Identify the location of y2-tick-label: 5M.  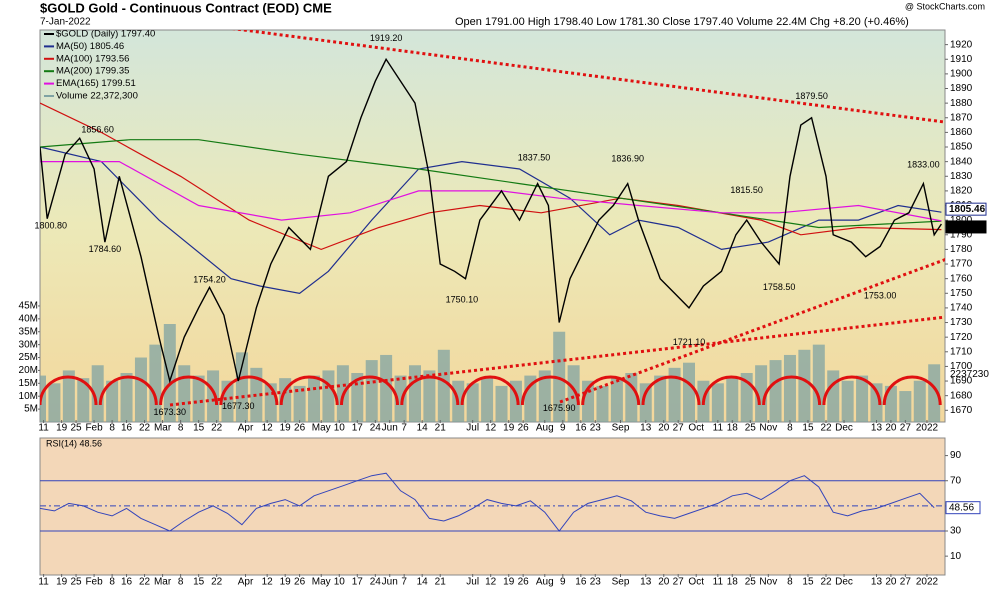
(31, 409).